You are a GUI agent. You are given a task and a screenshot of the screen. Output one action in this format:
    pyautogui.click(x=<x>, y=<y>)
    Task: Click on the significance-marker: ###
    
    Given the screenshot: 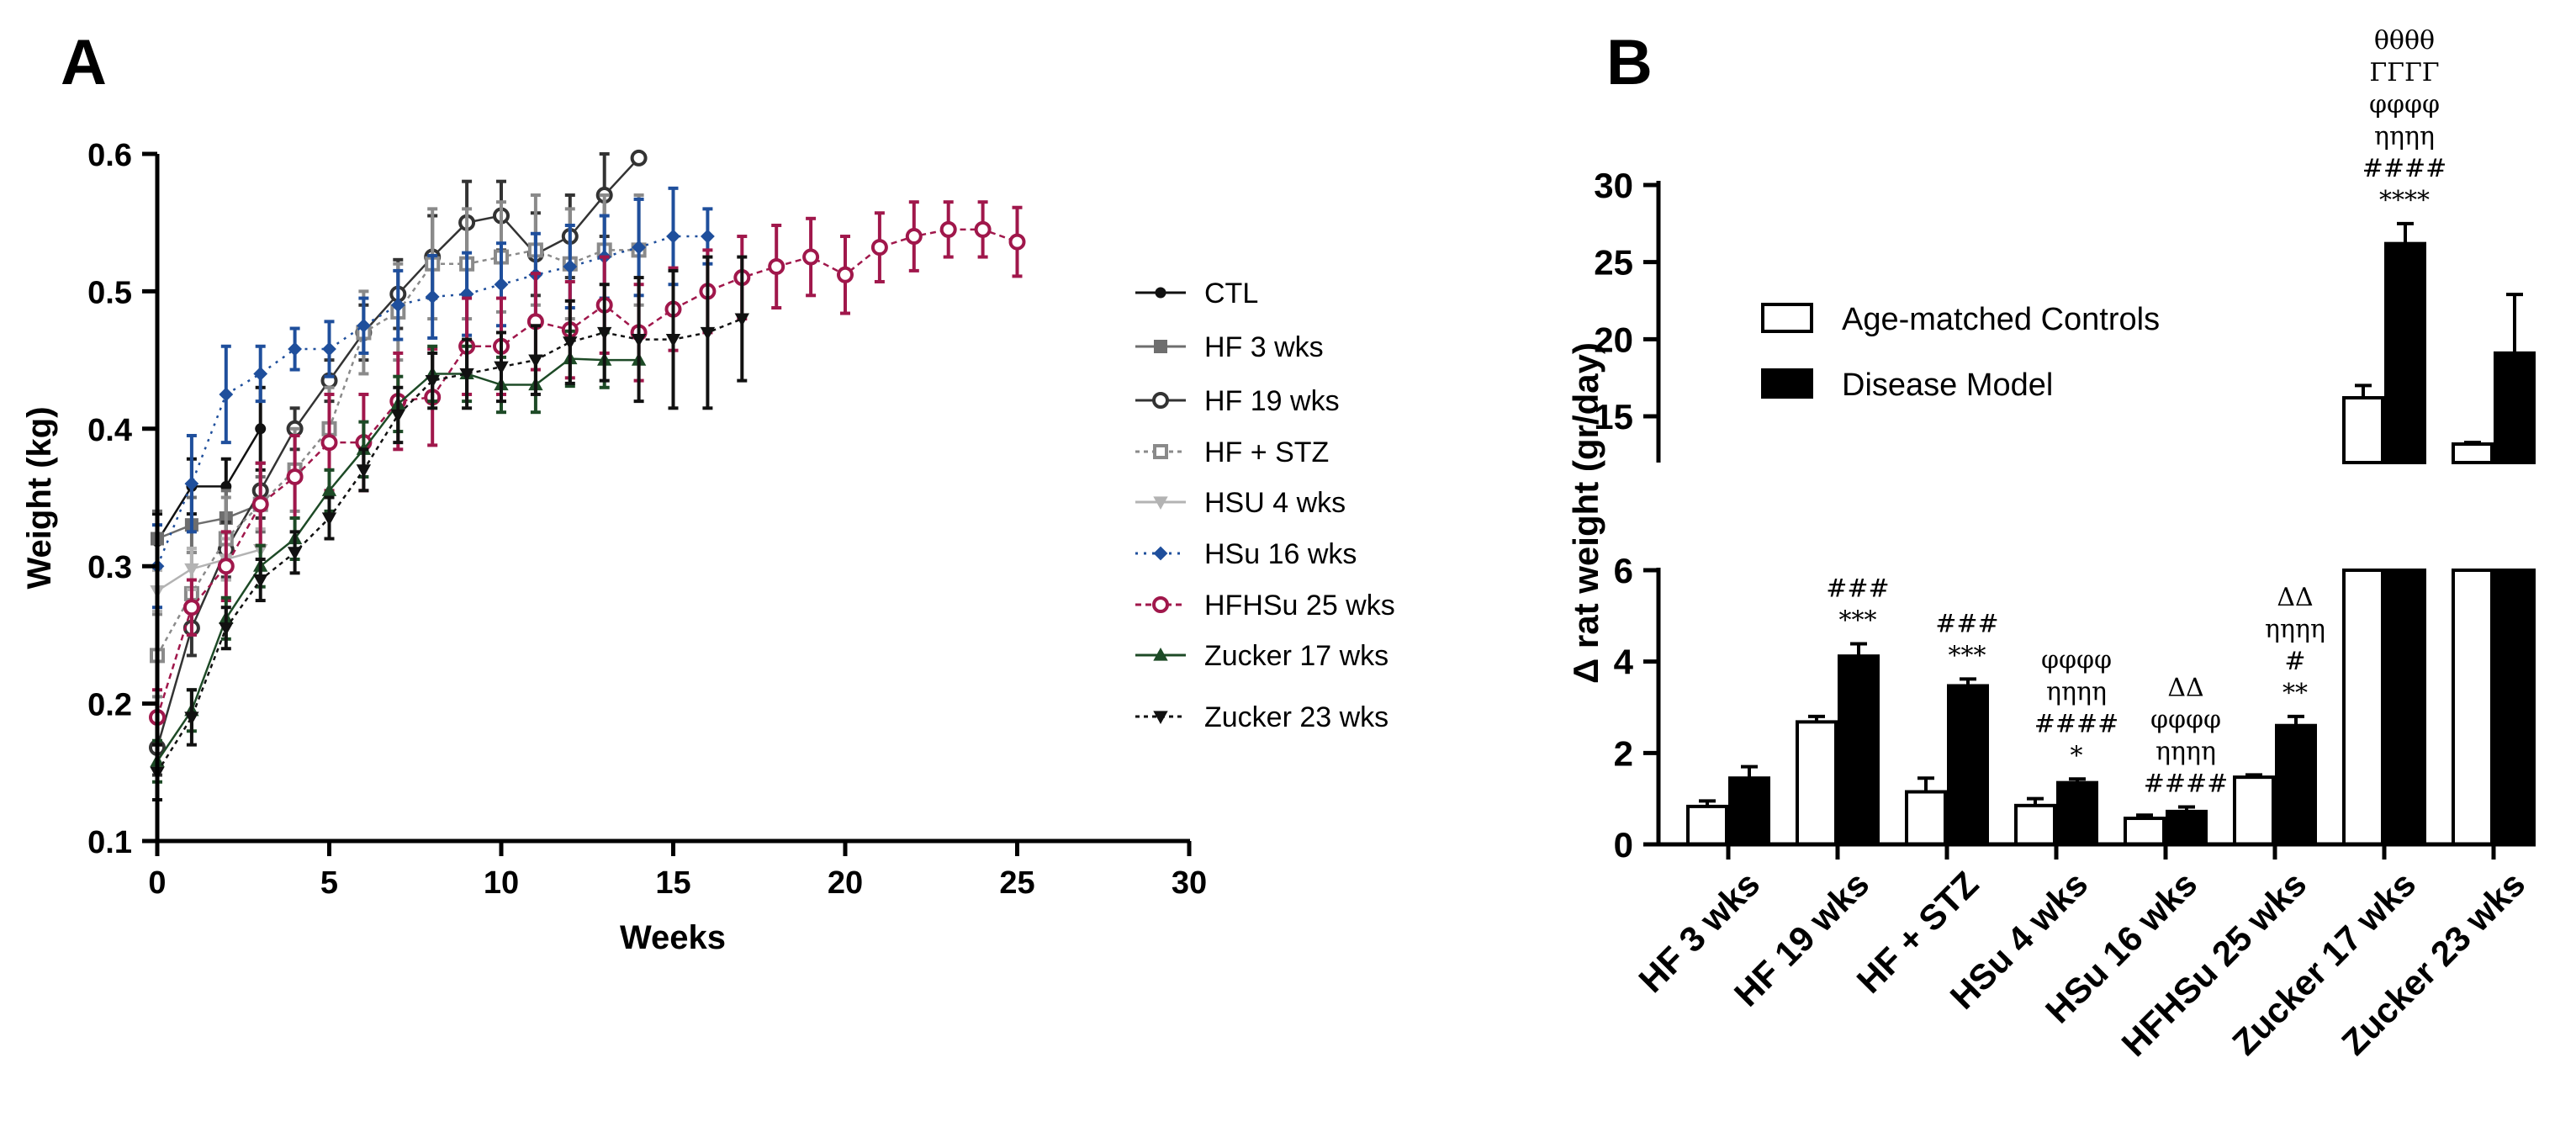 What is the action you would take?
    pyautogui.click(x=1966, y=623)
    